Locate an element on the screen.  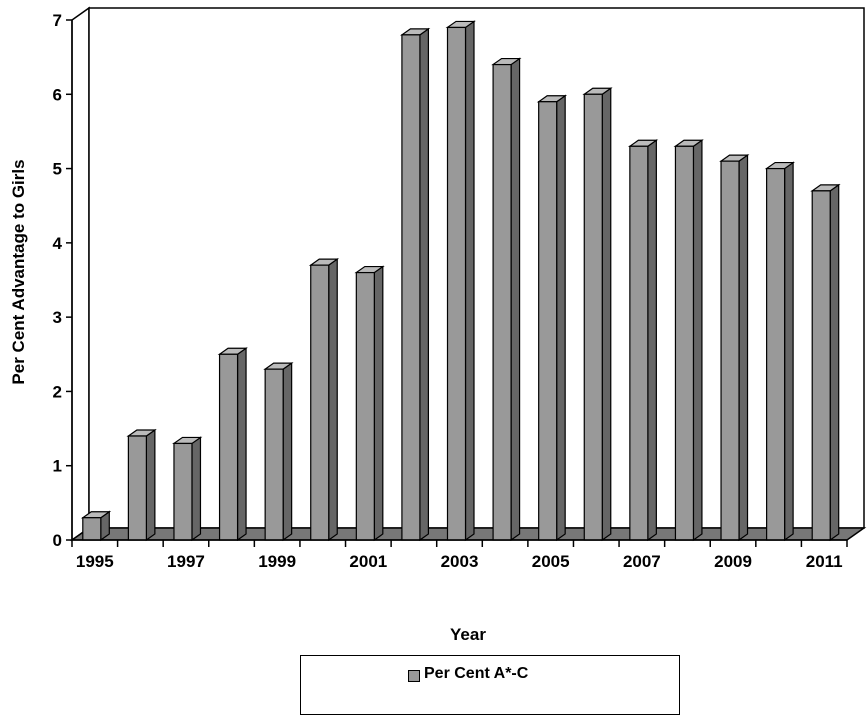
x-tick-label: 2003 is located at coordinates (460, 561).